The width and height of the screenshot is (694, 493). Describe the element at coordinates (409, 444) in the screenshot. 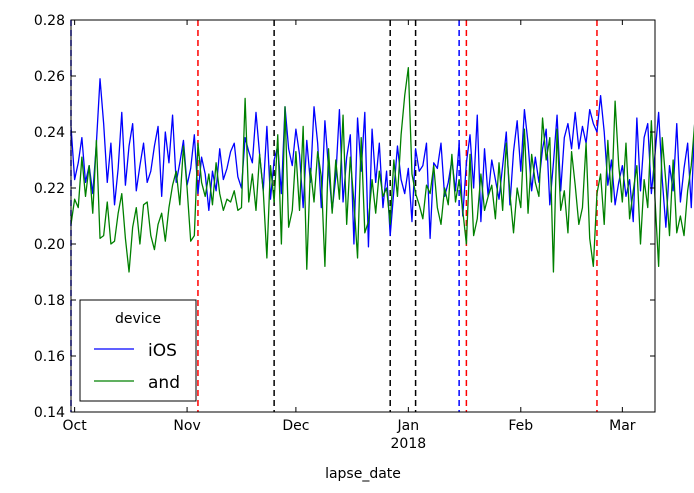

I see `x-tick-year-label: 2018` at that location.